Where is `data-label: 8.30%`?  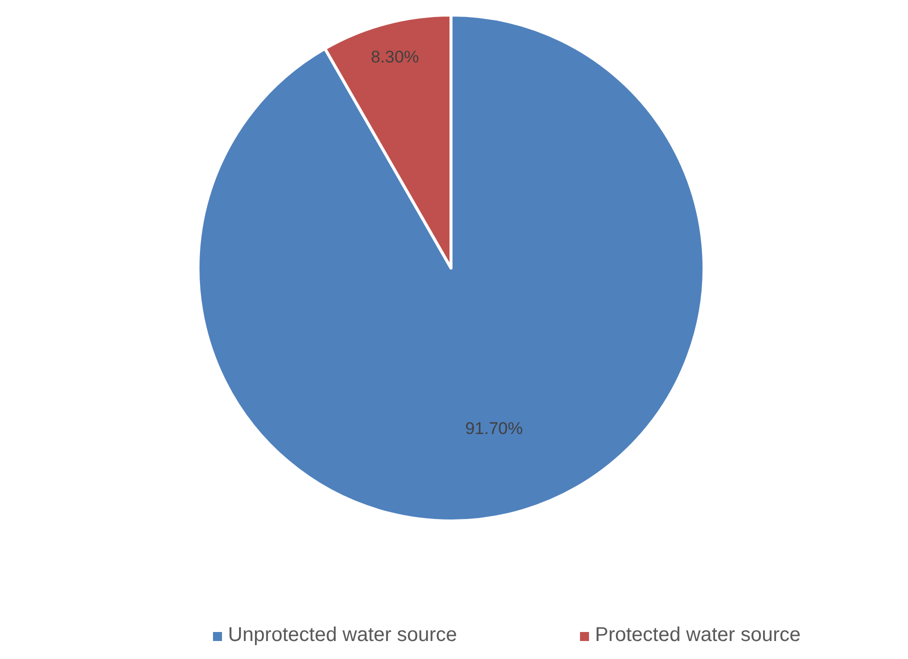
data-label: 8.30% is located at coordinates (395, 56).